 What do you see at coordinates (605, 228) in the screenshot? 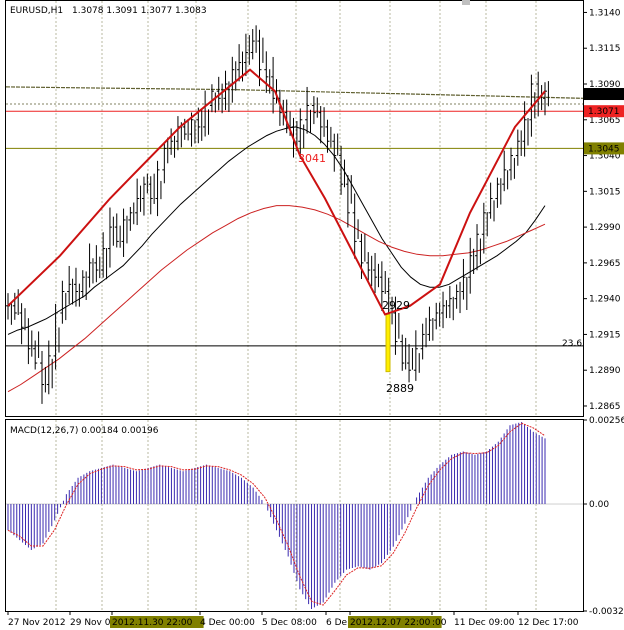
I see `price-tick-label: 1.2990` at bounding box center [605, 228].